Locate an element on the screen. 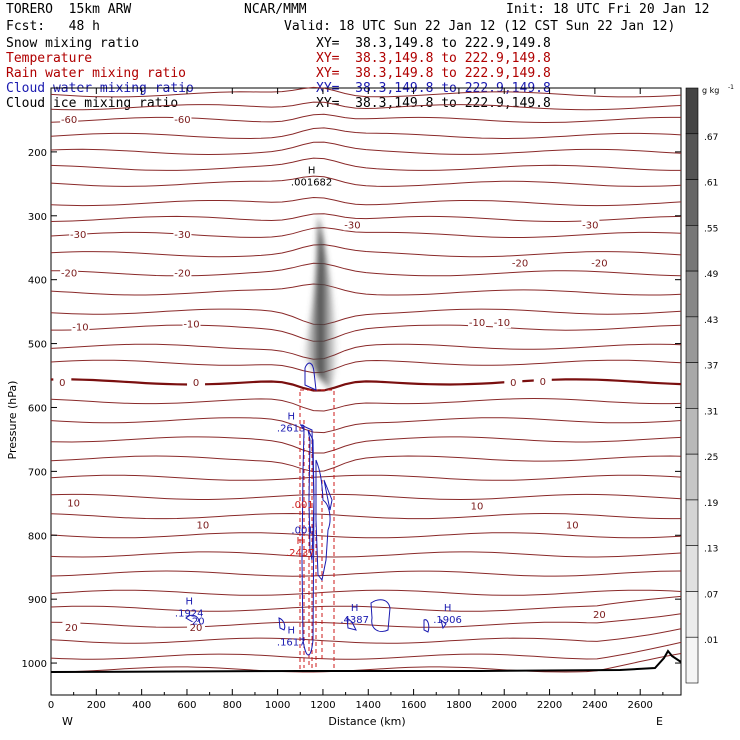 This screenshot has height=740, width=740. maximum-value: .1924 is located at coordinates (189, 614).